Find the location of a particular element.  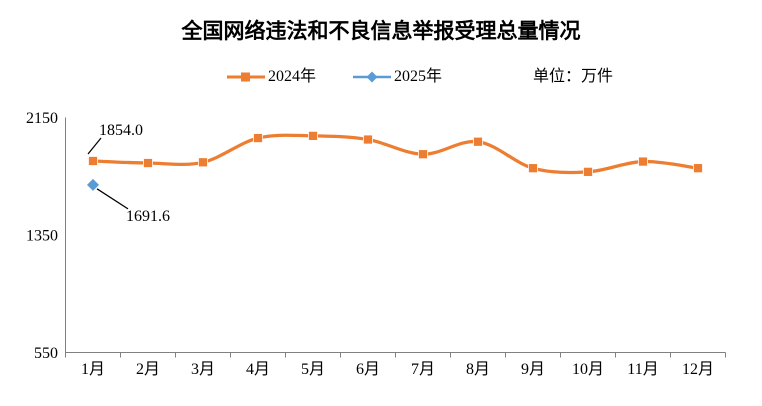

x-axis-label: 8月 is located at coordinates (478, 369).